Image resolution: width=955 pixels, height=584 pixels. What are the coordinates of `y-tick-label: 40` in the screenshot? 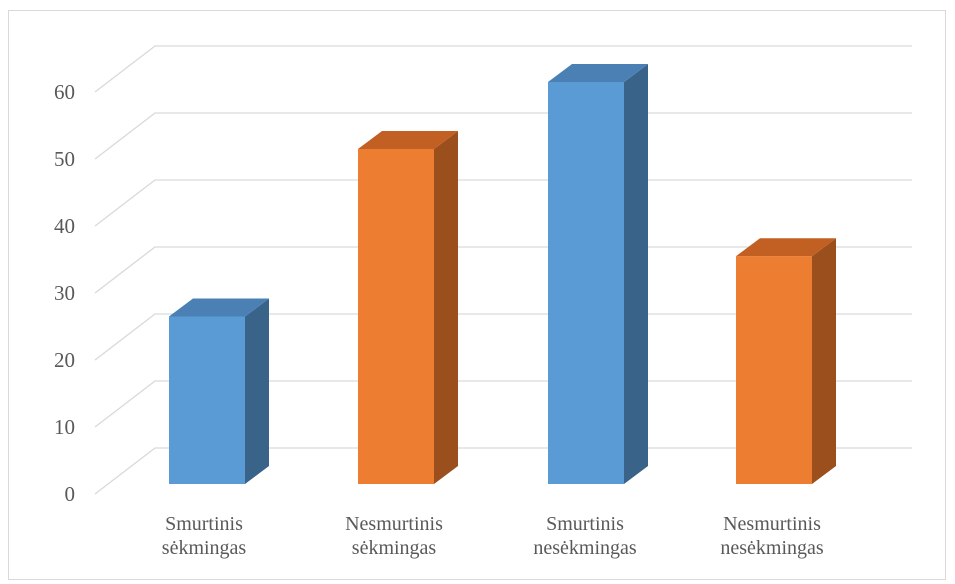 It's located at (64, 226).